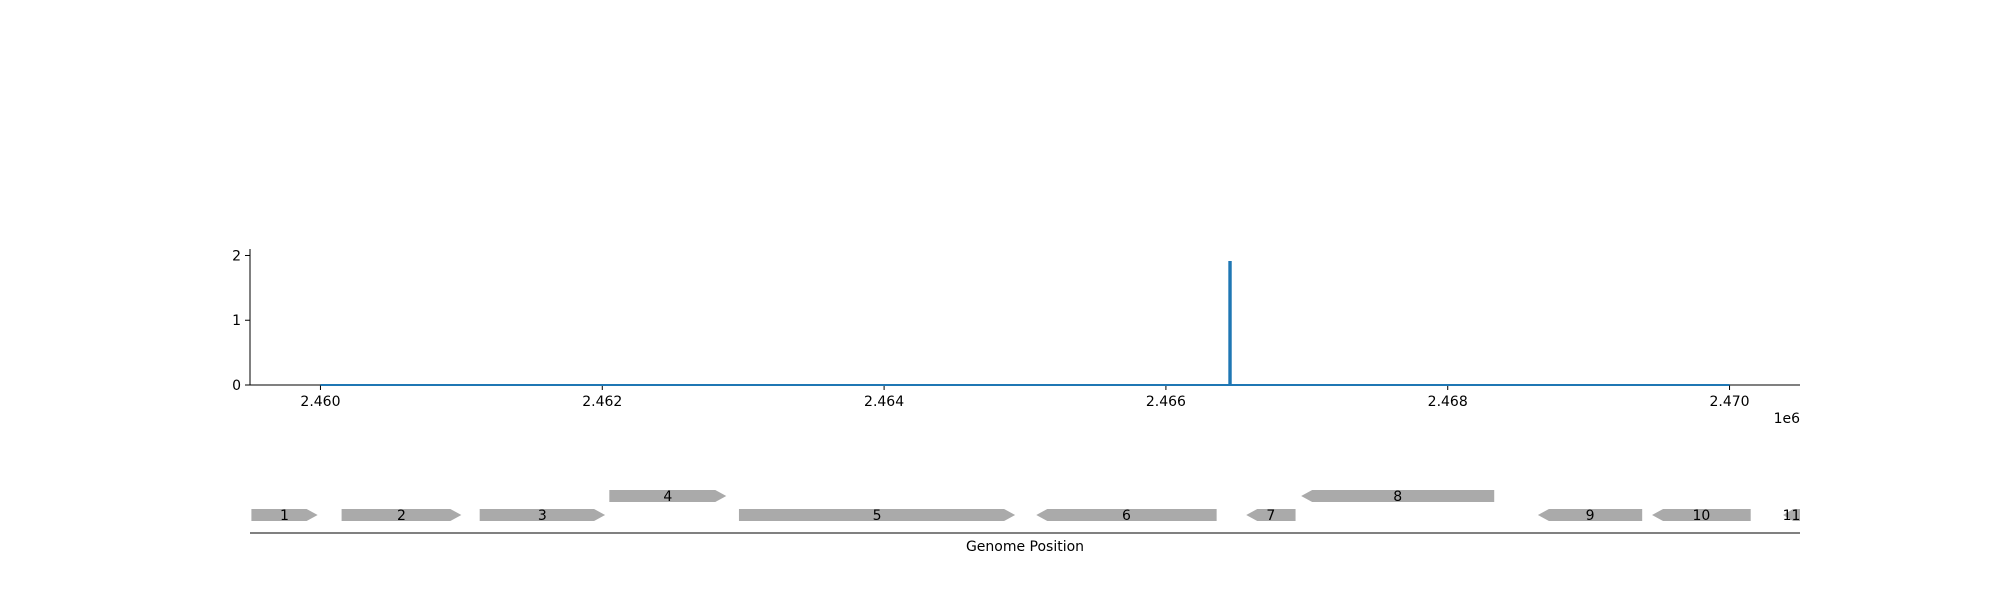 Image resolution: width=2000 pixels, height=600 pixels. What do you see at coordinates (320, 402) in the screenshot?
I see `x-tick-label: 2.460` at bounding box center [320, 402].